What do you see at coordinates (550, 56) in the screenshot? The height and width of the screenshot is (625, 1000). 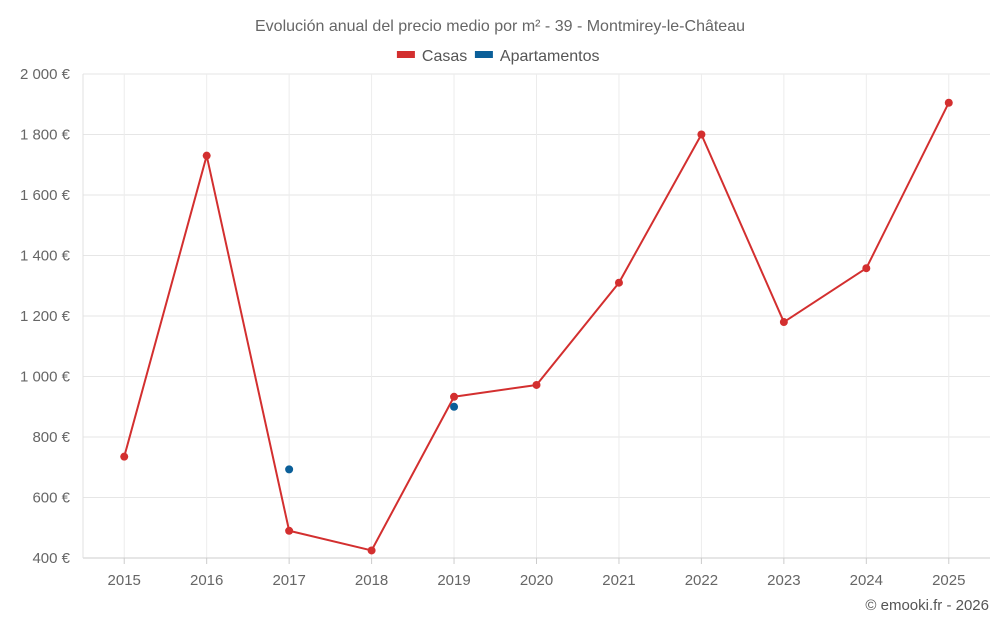 I see `legend-label: Apartamentos` at bounding box center [550, 56].